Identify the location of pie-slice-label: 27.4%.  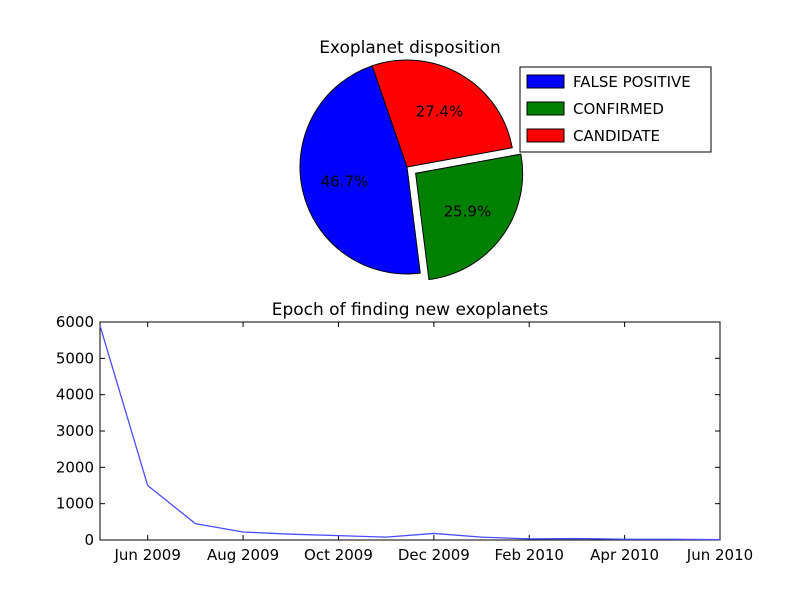
(440, 112).